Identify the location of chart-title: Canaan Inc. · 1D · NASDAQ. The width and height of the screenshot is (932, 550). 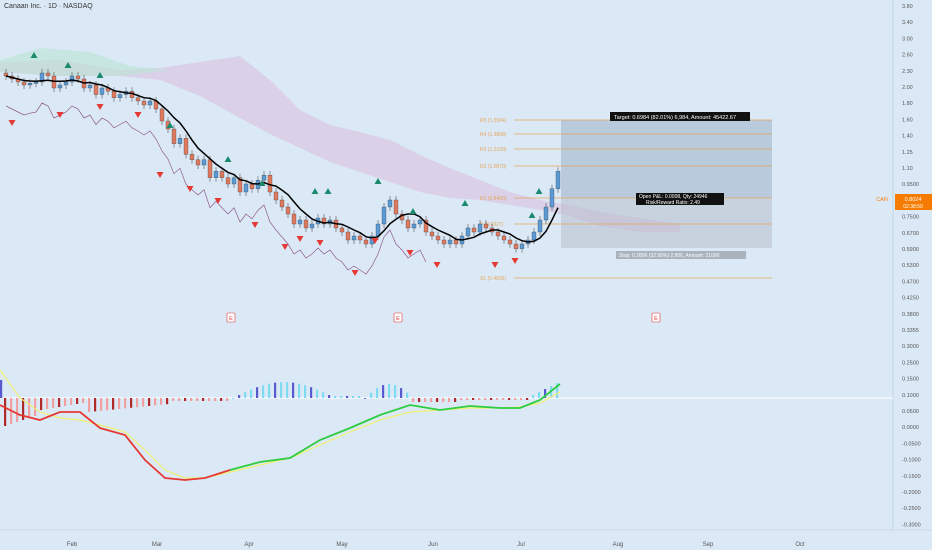
(48, 6).